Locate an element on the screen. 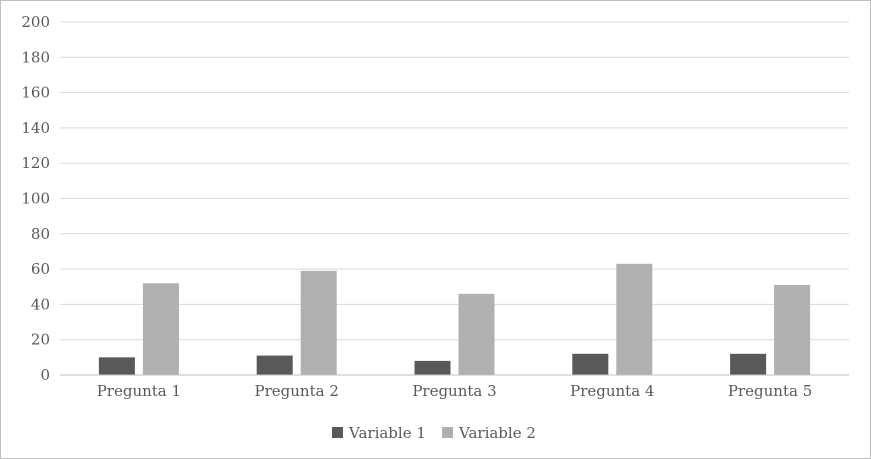 The image size is (871, 459). y-tick-label: 0 is located at coordinates (45, 375).